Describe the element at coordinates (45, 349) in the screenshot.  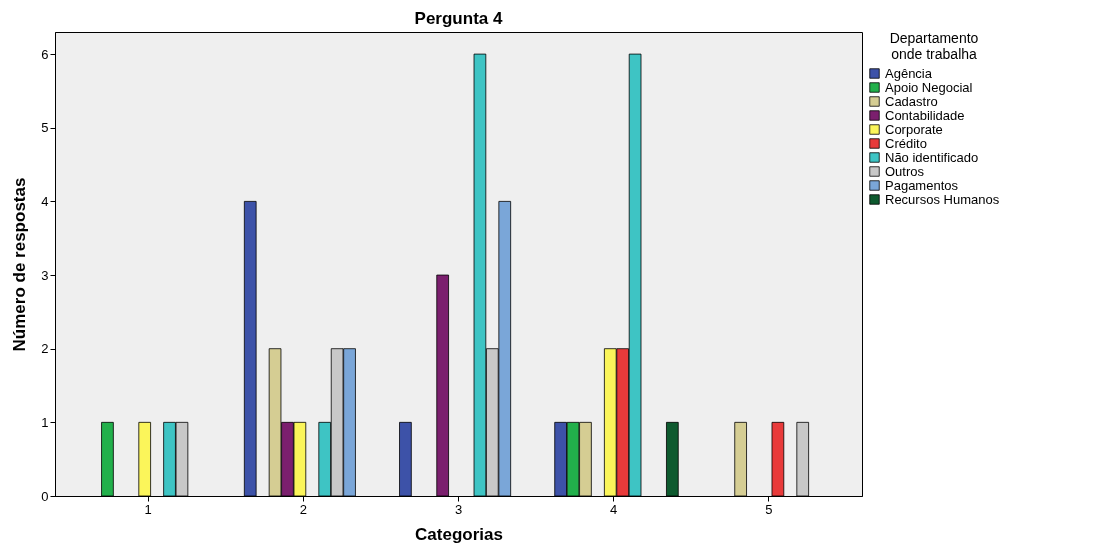
I see `y-tick-label: 2` at that location.